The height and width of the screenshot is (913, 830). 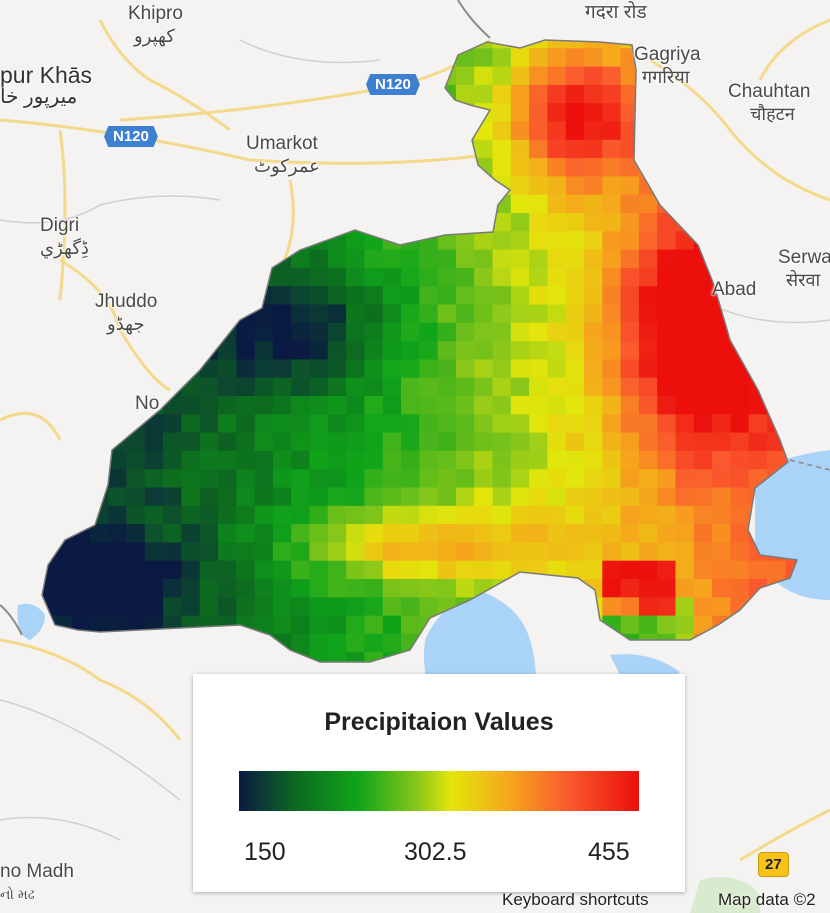 What do you see at coordinates (767, 899) in the screenshot?
I see `map-data-attribution: Map data ©2` at bounding box center [767, 899].